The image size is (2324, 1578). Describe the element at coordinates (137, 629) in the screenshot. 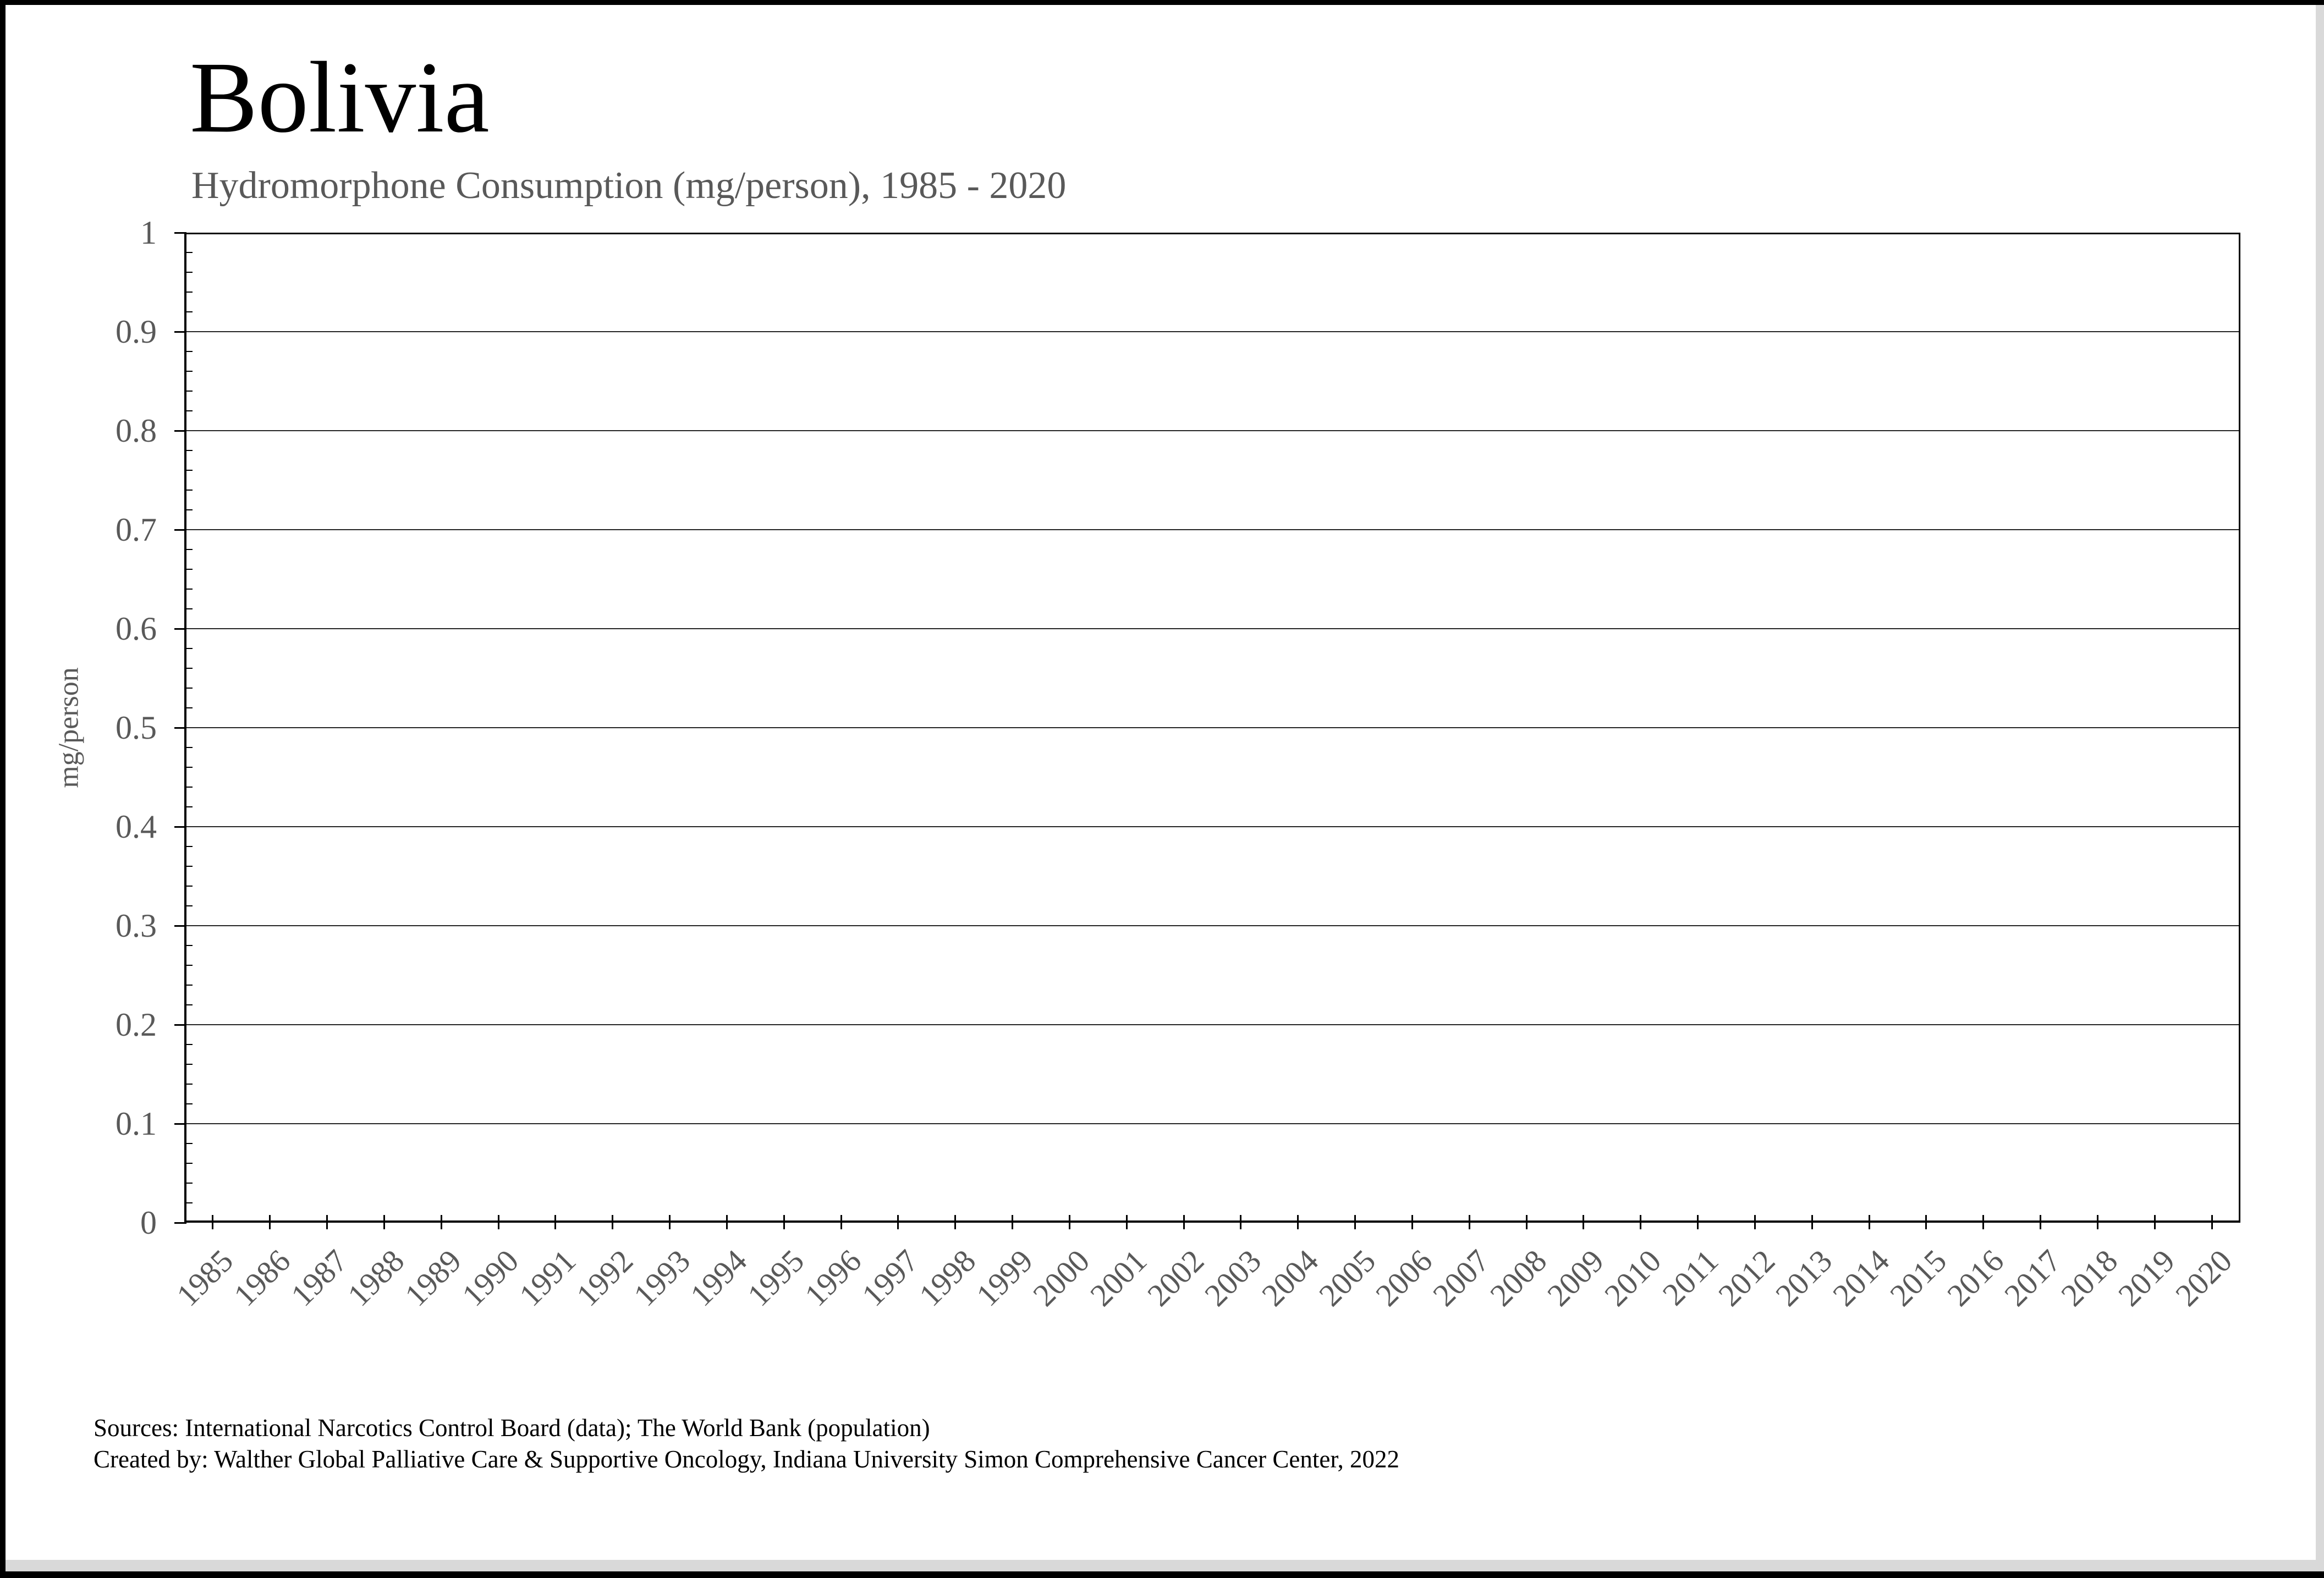

I see `y-tick-label: 0.6` at that location.